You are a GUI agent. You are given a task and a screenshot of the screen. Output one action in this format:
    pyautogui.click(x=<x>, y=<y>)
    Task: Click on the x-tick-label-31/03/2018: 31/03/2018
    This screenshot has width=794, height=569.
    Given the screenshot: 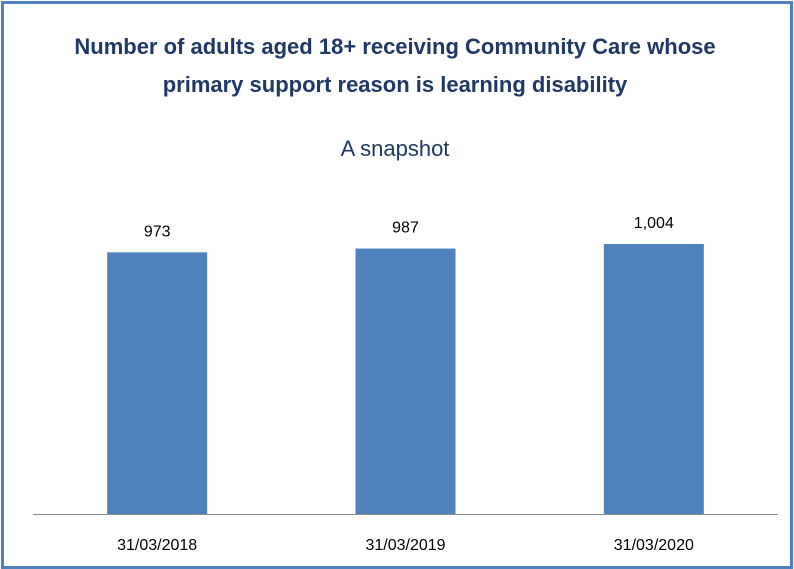 What is the action you would take?
    pyautogui.click(x=157, y=545)
    